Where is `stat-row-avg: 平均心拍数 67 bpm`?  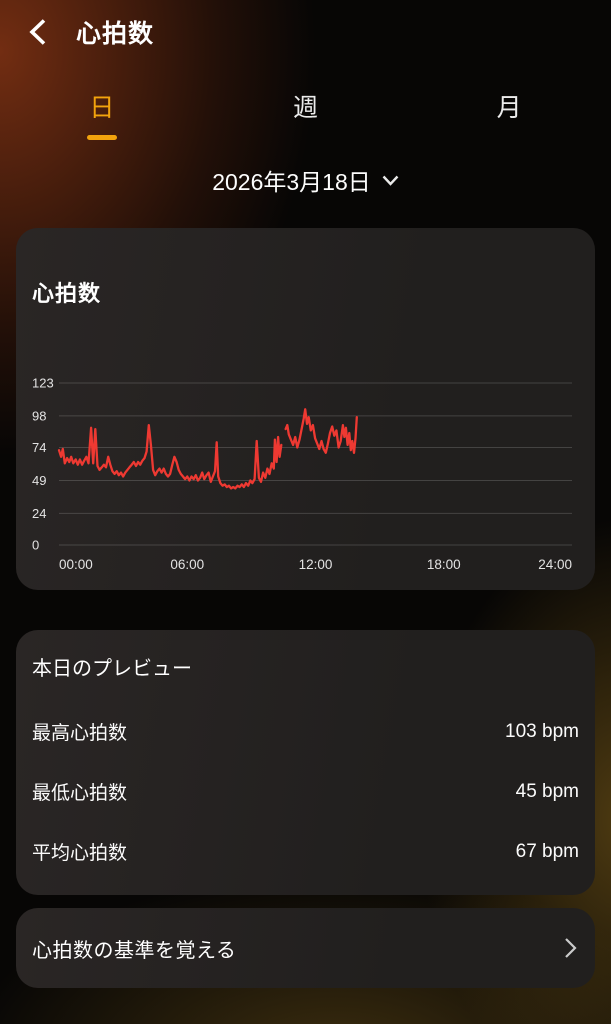 stat-row-avg: 平均心拍数 67 bpm is located at coordinates (305, 851).